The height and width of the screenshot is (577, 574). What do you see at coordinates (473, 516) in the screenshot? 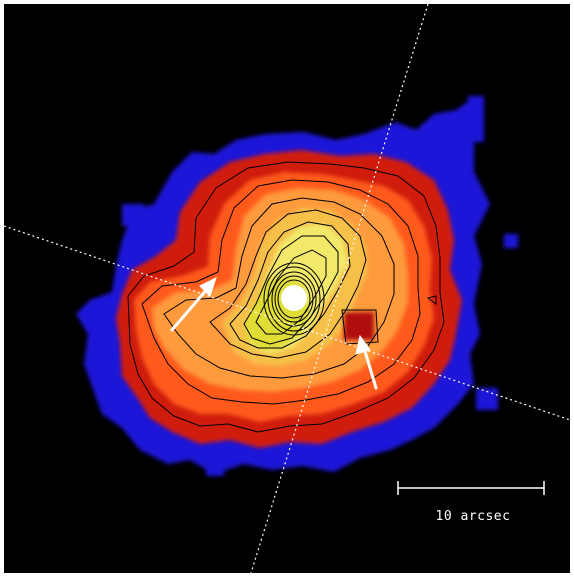
I see `scale-bar-label: 10 arcsec` at bounding box center [473, 516].